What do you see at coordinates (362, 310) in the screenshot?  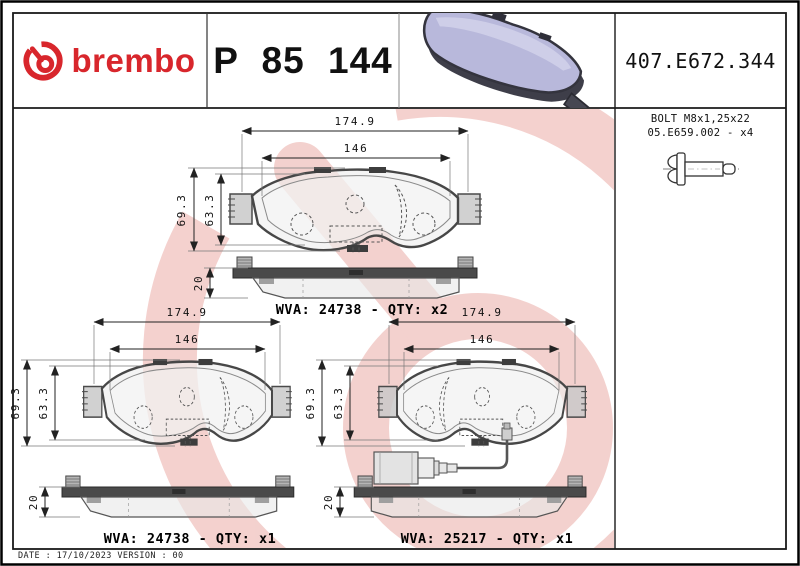 I see `wva-label: WVA: 24738 - QTY: x2` at bounding box center [362, 310].